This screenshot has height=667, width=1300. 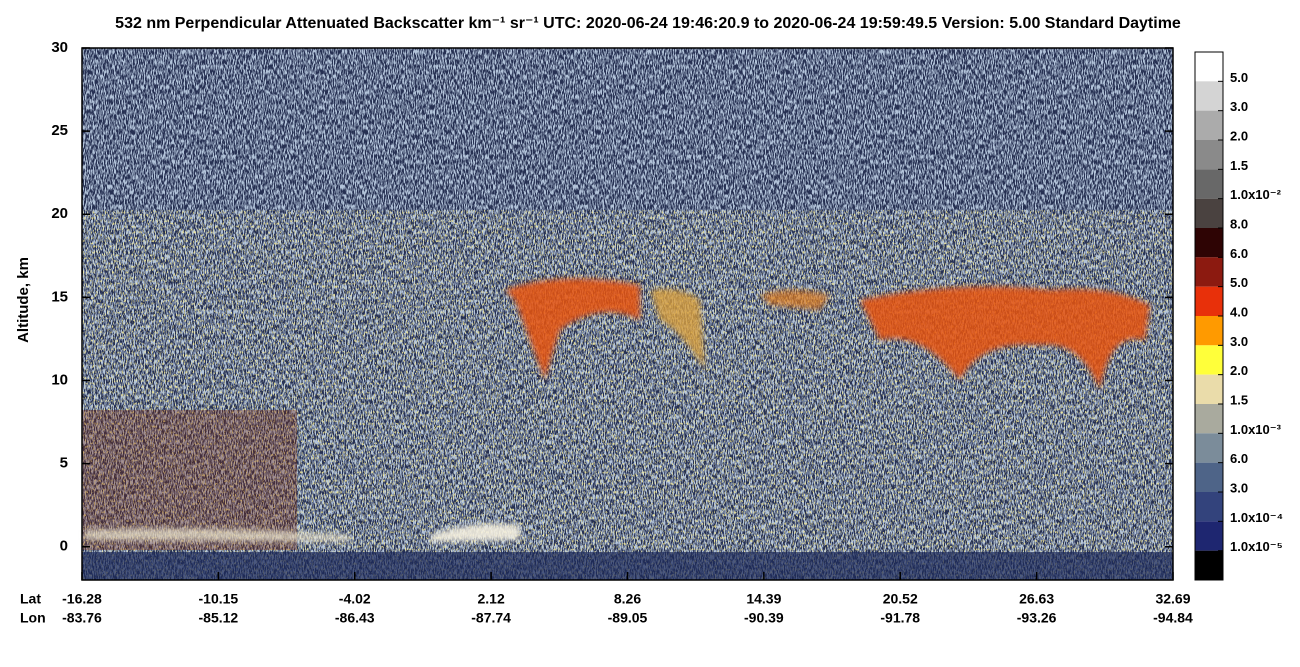 I want to click on x-tick-label: -93.26, so click(x=1037, y=618).